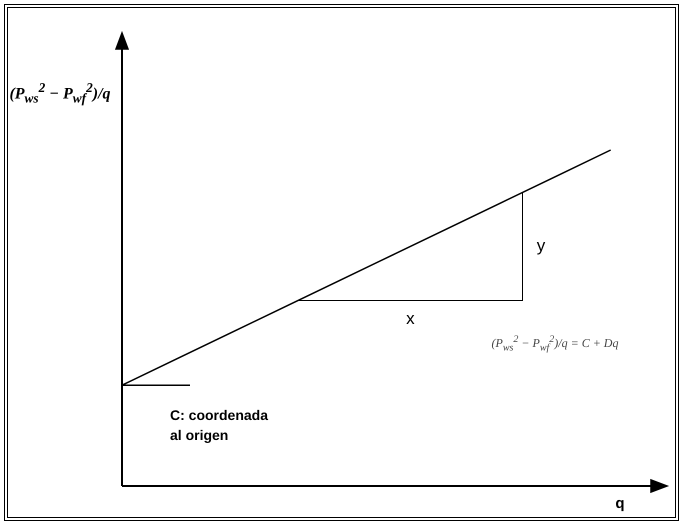  Describe the element at coordinates (541, 246) in the screenshot. I see `annotation: y` at that location.